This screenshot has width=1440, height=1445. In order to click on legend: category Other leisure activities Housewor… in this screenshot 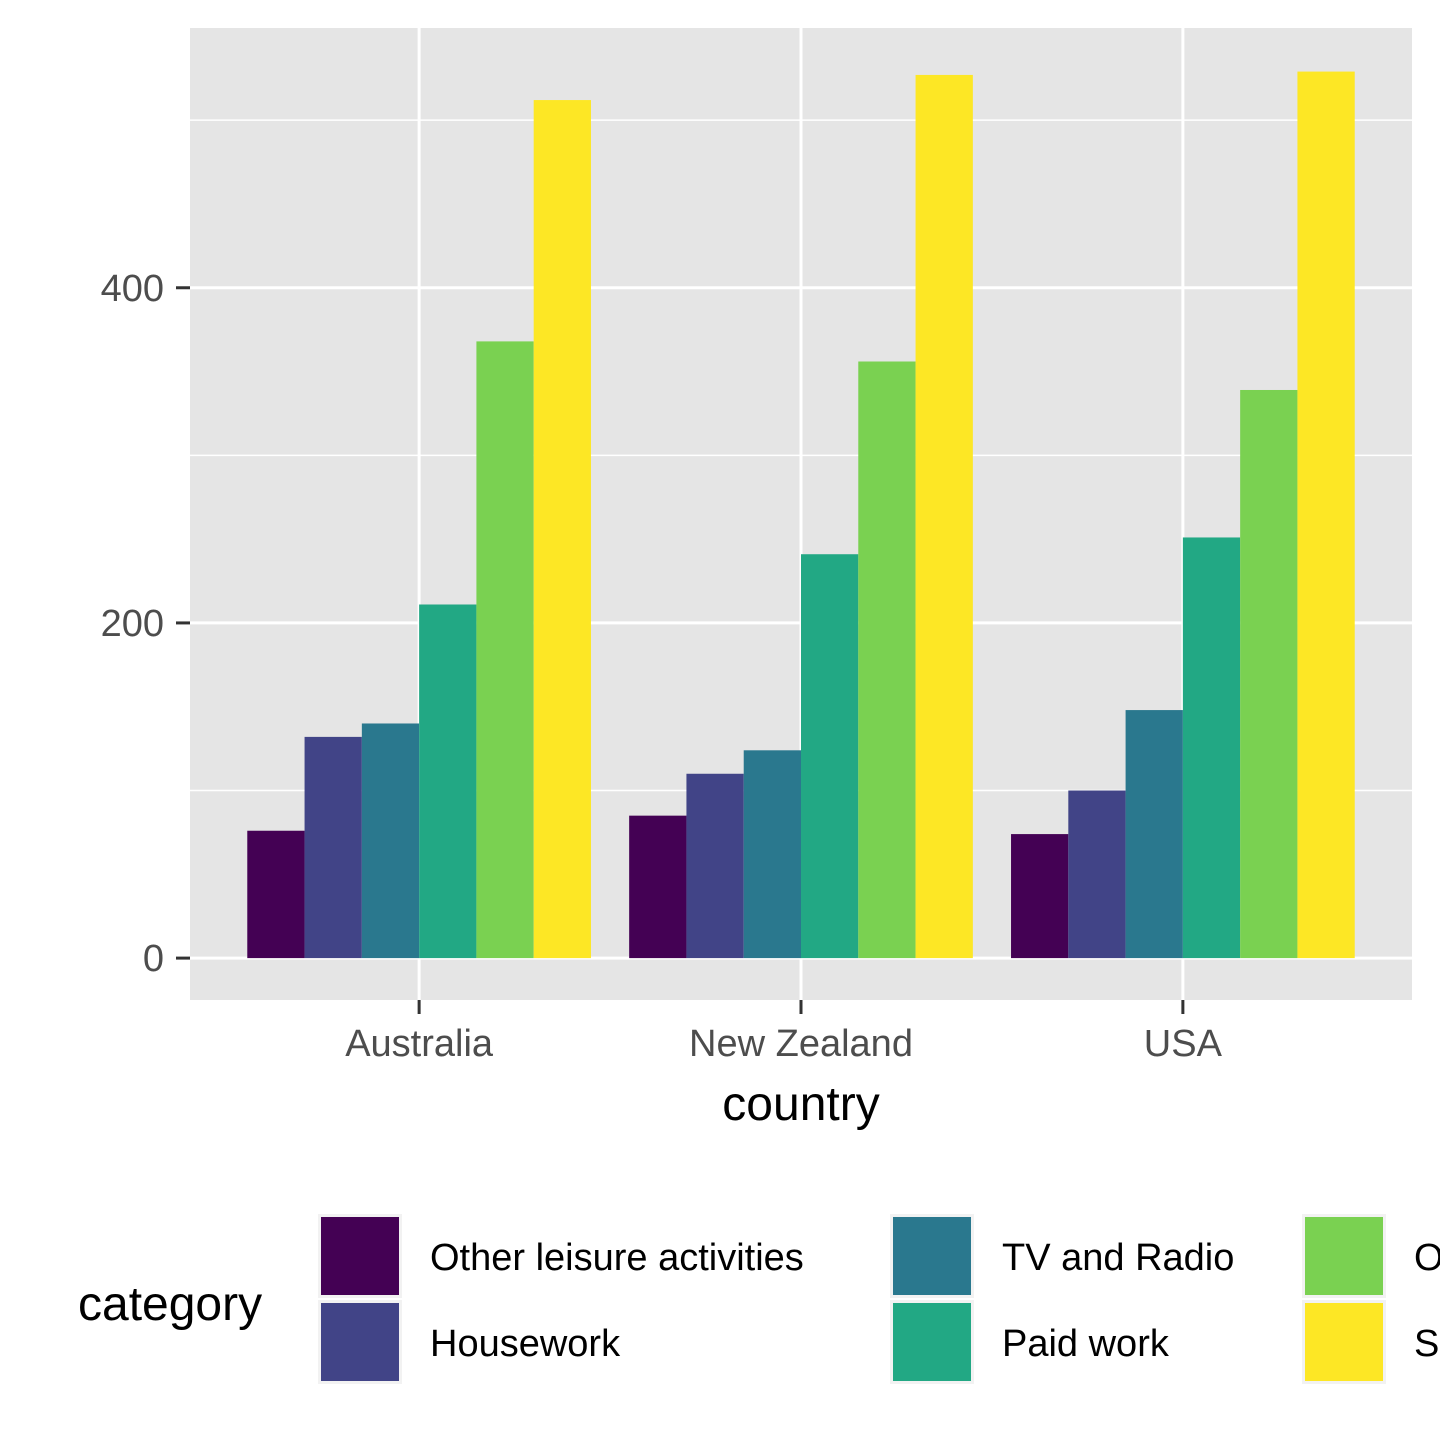, I will do `click(759, 1299)`.